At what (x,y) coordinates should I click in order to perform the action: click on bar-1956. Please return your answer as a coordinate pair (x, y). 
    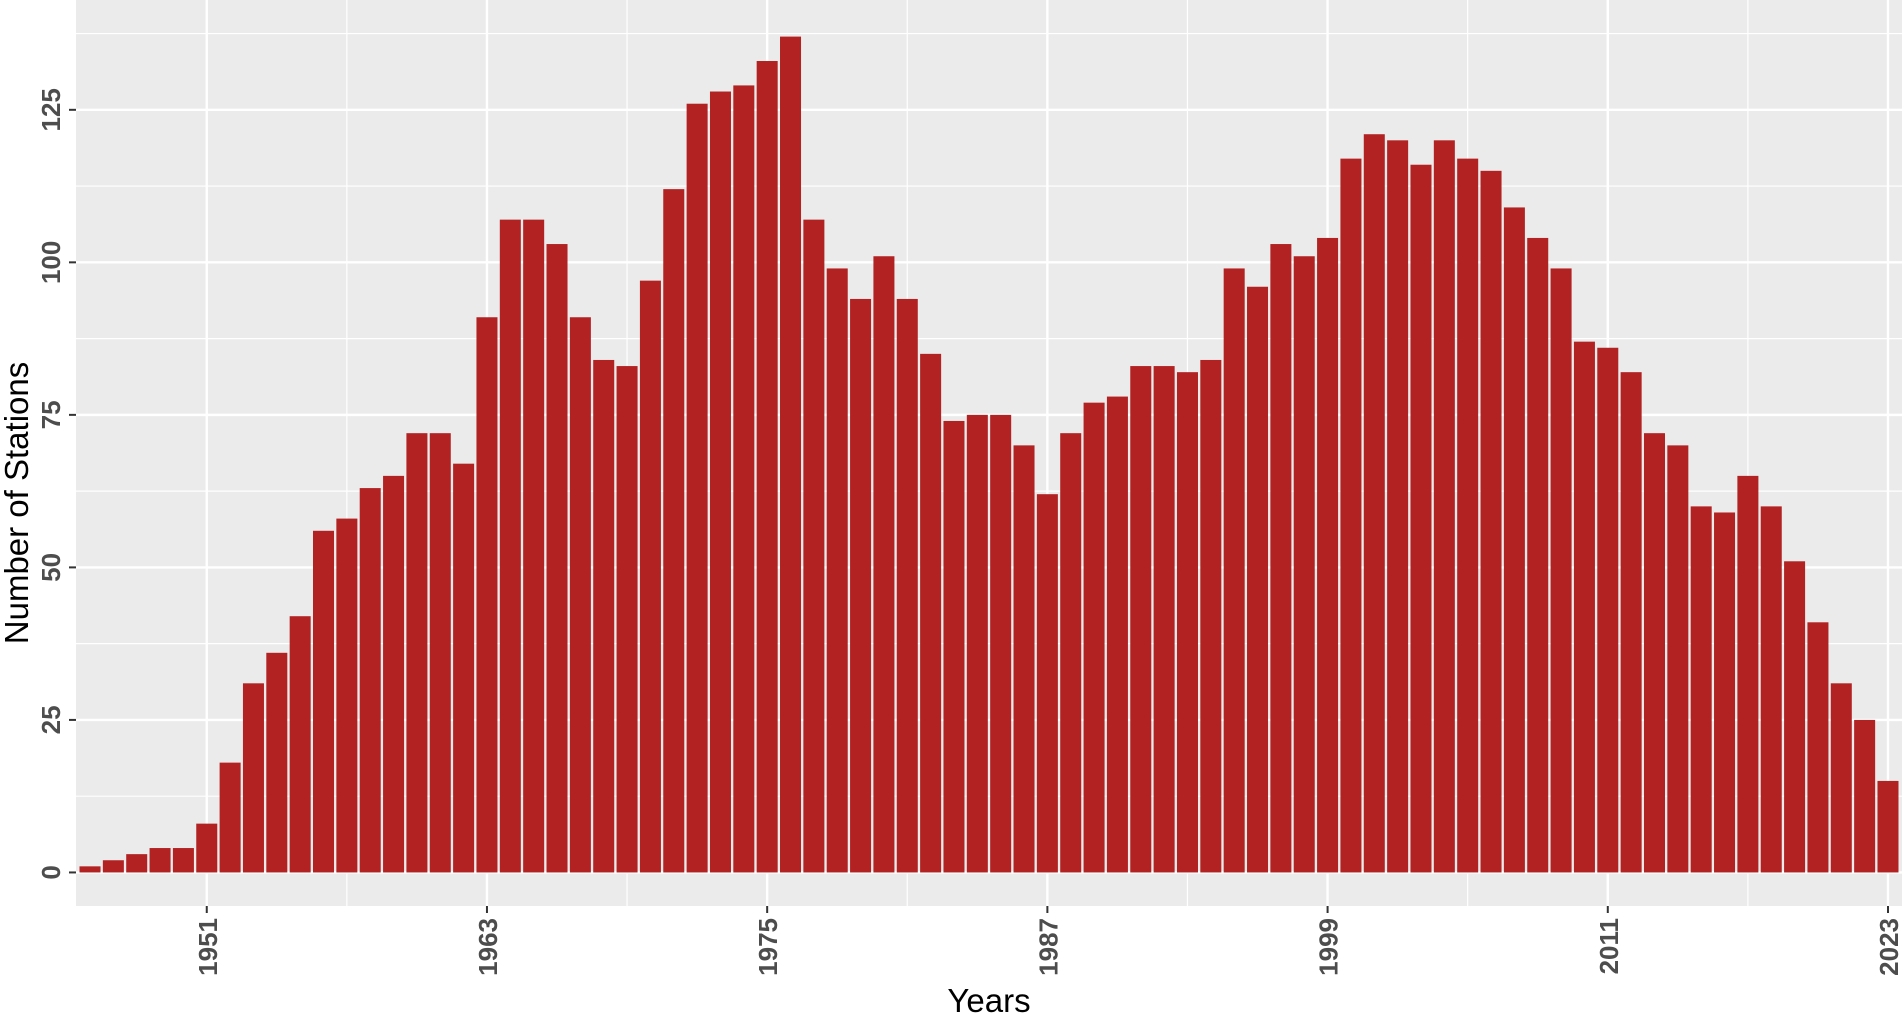
    Looking at the image, I should click on (324, 701).